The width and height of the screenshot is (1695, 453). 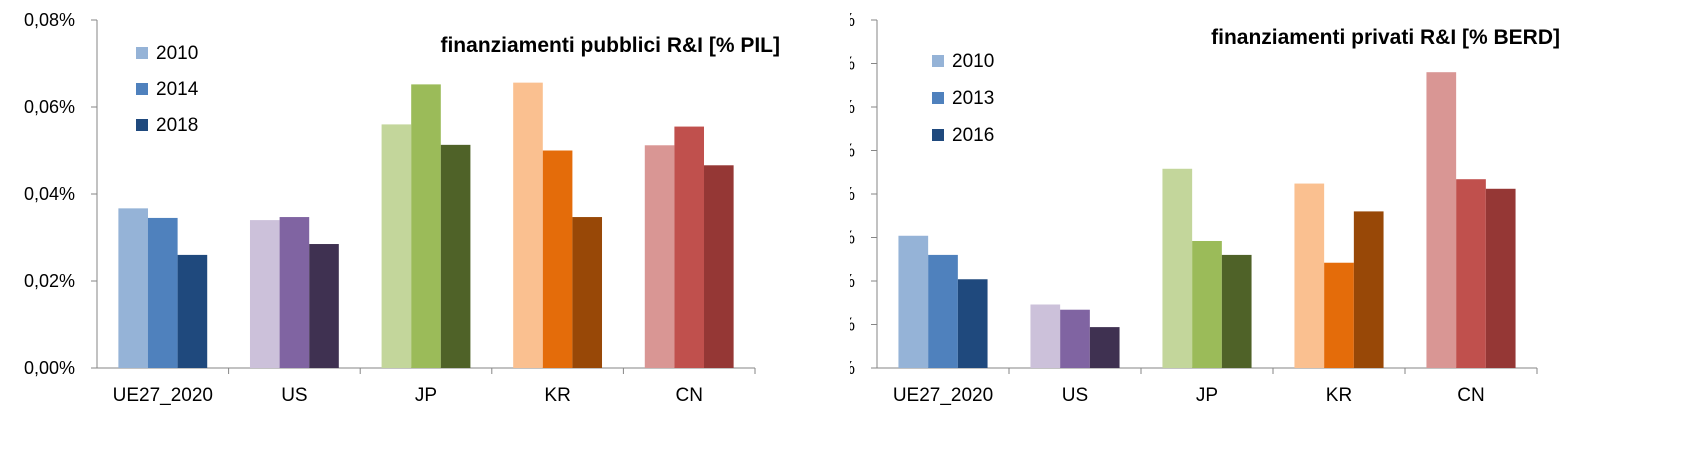 What do you see at coordinates (1471, 273) in the screenshot?
I see `bar-CN-2013` at bounding box center [1471, 273].